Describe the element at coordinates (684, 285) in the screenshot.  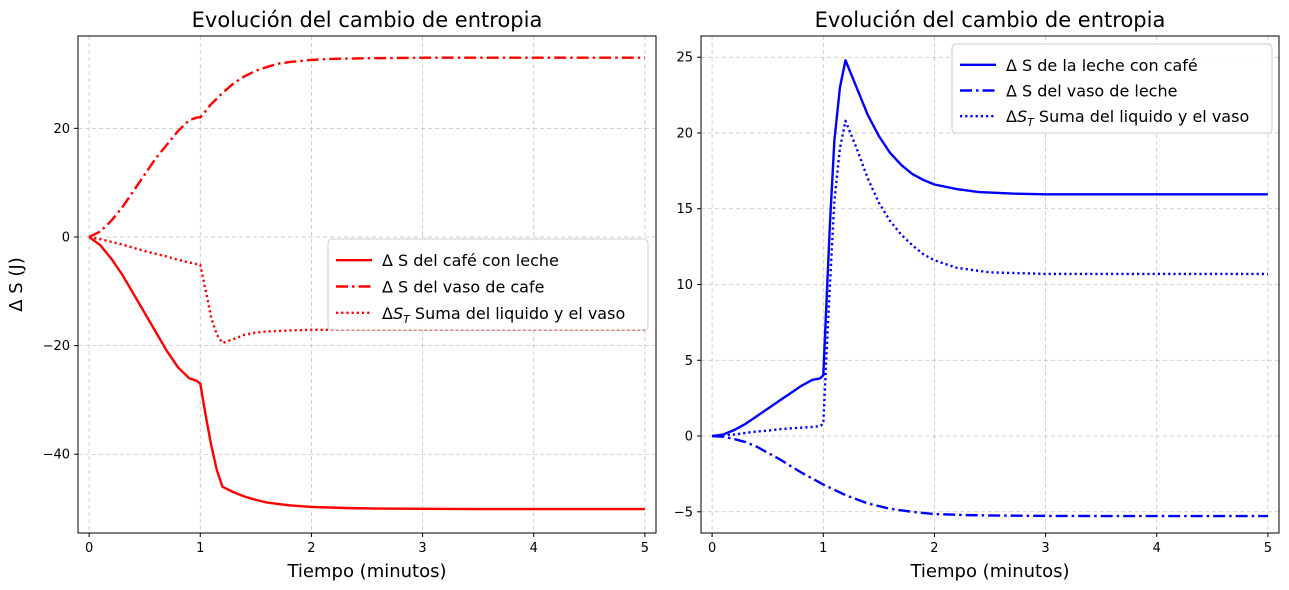
I see `y-tick-label: 10` at that location.